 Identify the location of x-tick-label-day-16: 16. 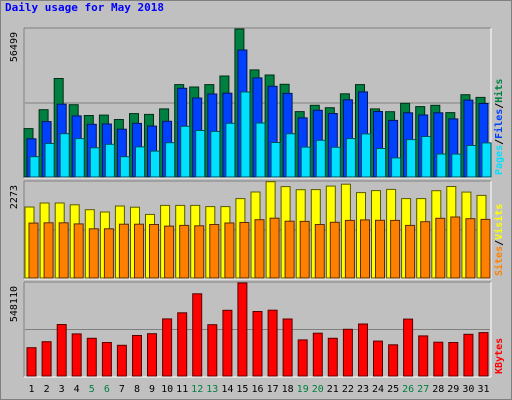
(257, 389).